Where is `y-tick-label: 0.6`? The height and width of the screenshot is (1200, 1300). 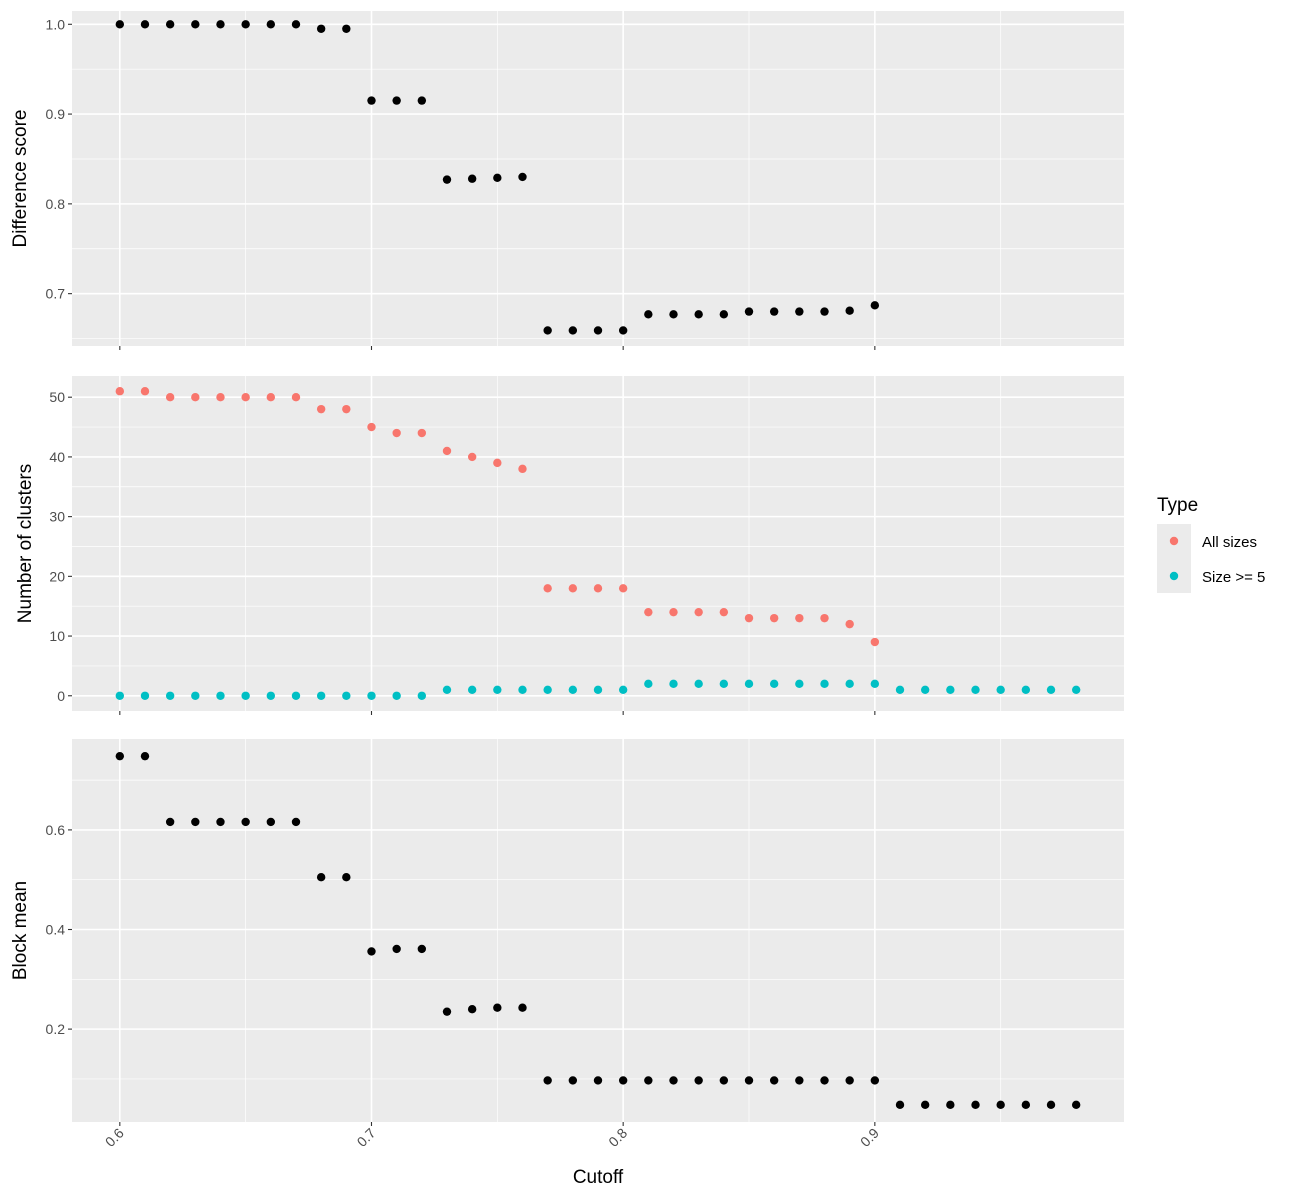
y-tick-label: 0.6 is located at coordinates (56, 830).